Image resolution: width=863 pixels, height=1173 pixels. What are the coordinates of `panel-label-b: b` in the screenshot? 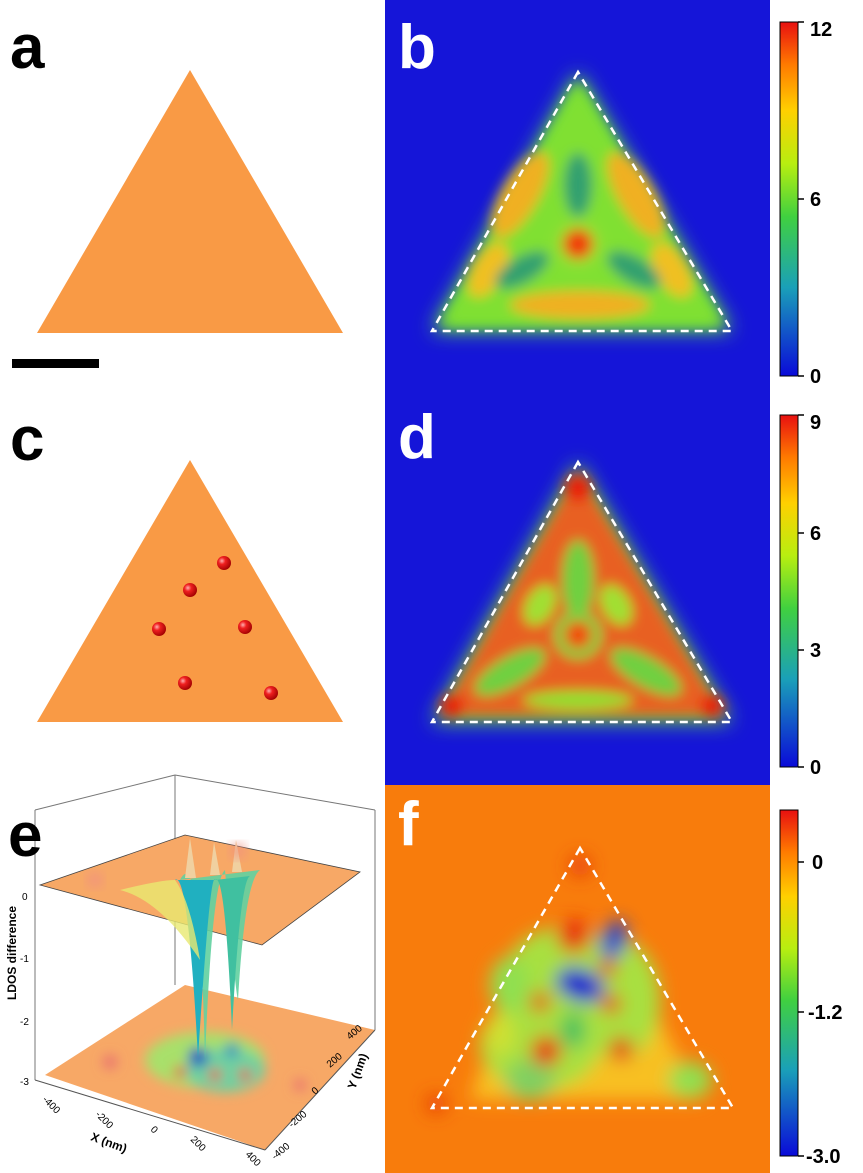 It's located at (417, 47).